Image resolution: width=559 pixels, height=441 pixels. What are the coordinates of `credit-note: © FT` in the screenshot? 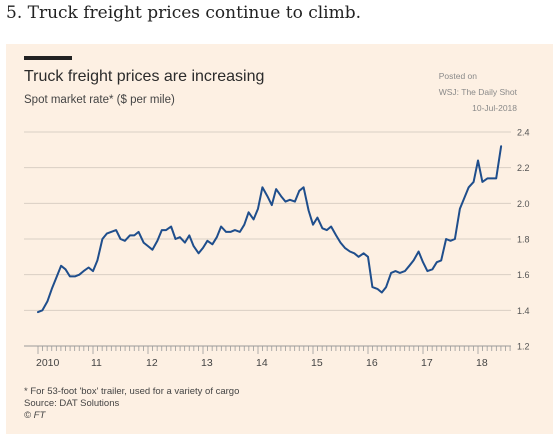 It's located at (35, 415).